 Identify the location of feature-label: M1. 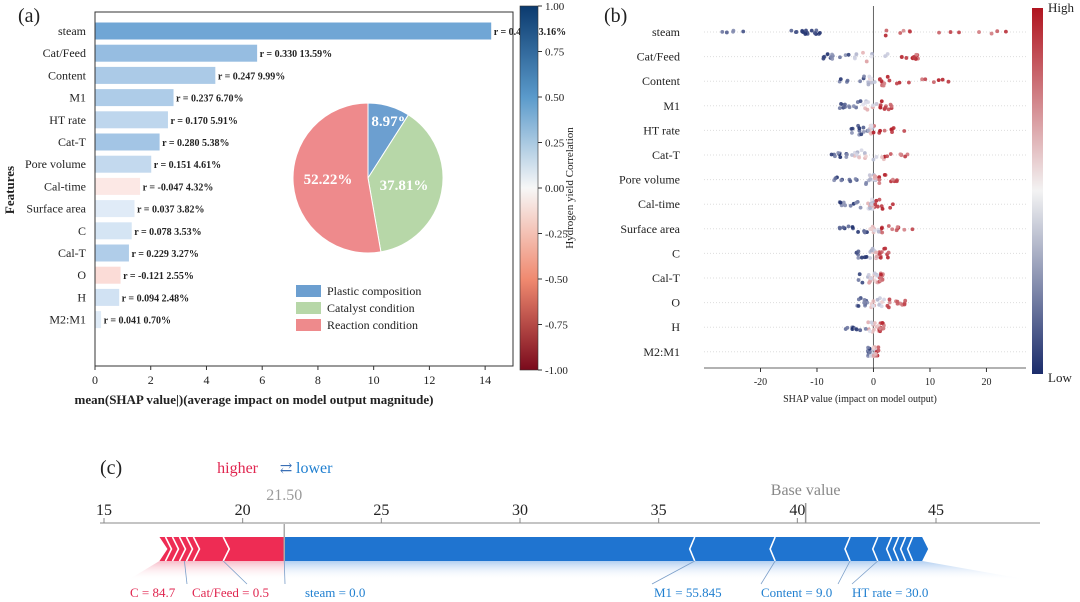
(77, 98).